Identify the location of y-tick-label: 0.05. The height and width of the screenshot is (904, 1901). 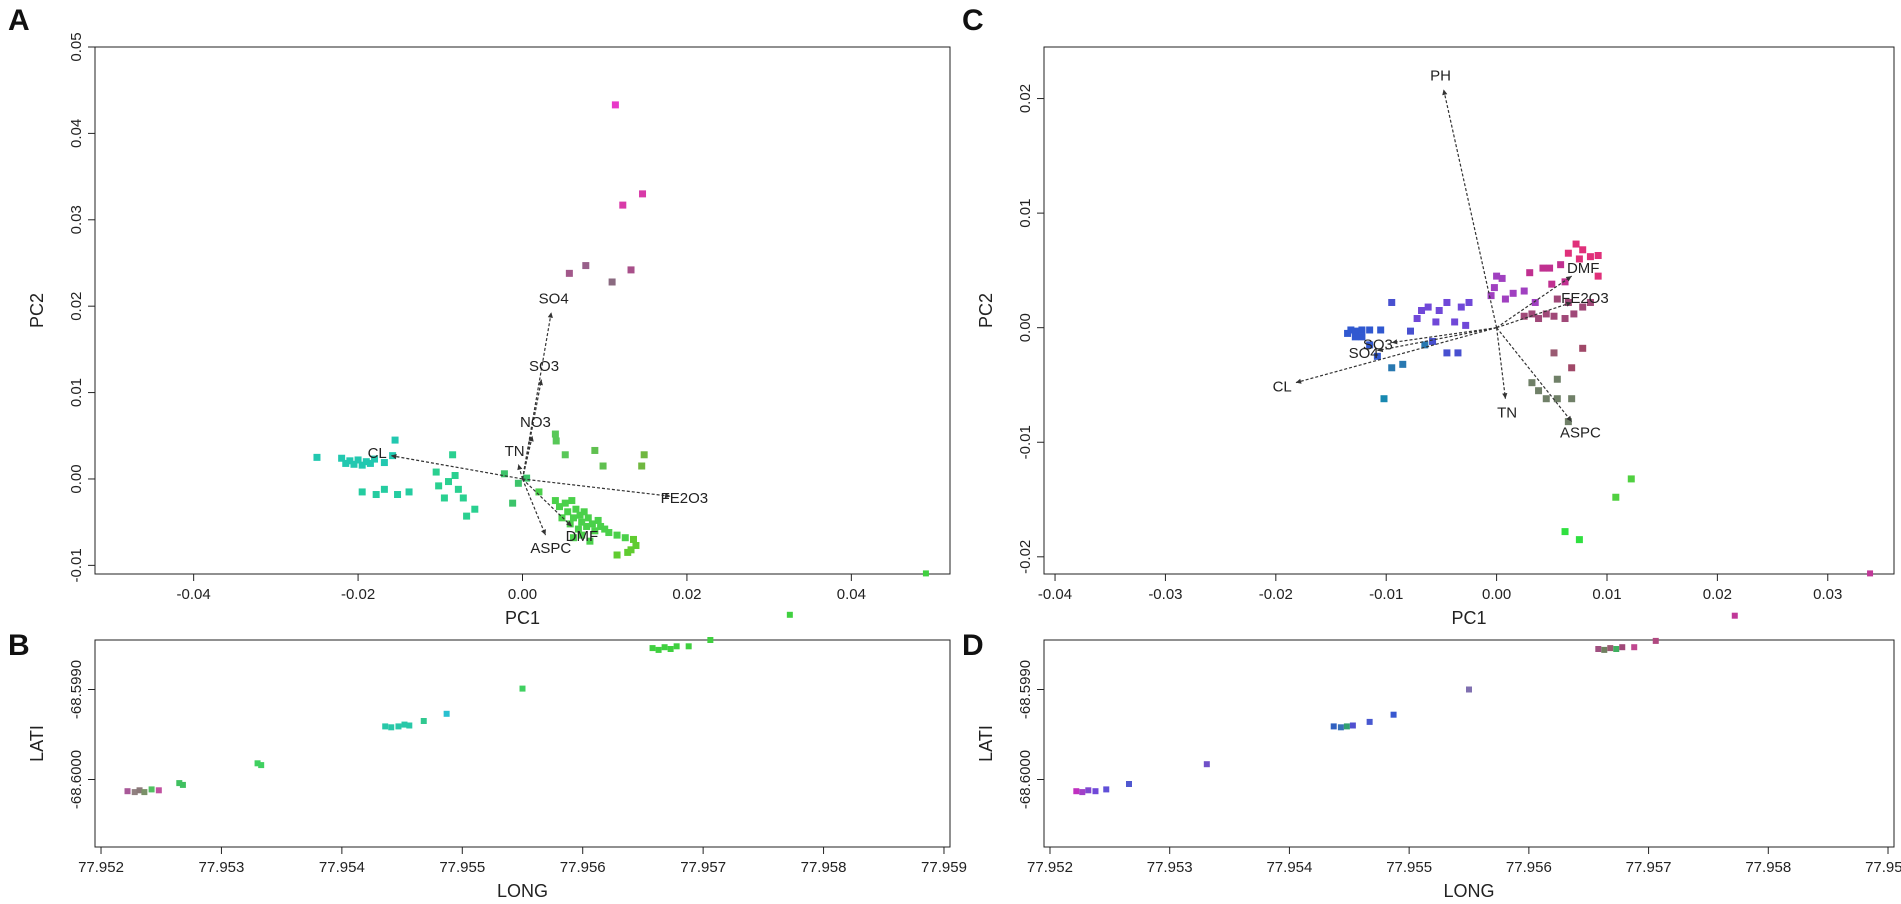
(76, 46).